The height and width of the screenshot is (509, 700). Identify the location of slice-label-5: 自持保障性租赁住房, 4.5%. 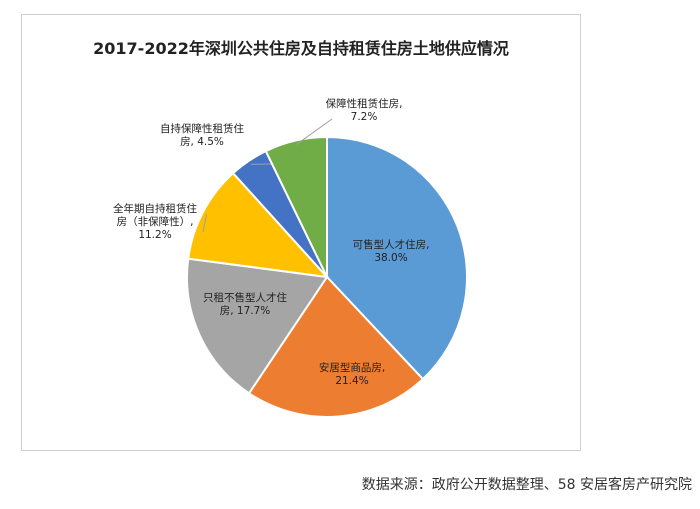
(202, 135).